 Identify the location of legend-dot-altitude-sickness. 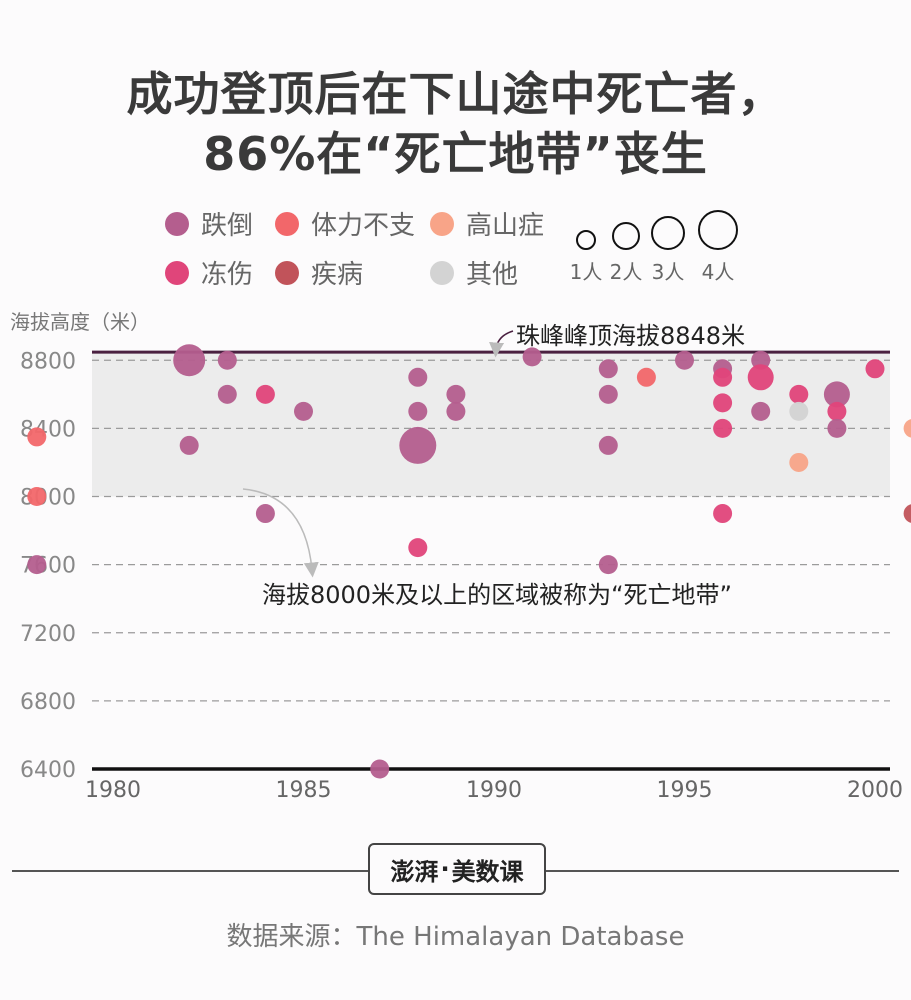
(442, 223).